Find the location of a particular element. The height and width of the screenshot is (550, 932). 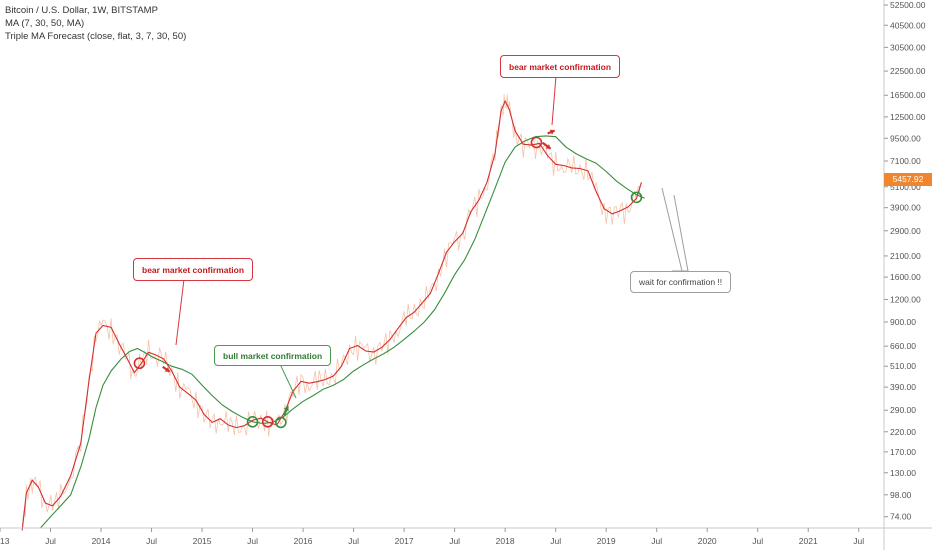

last-price-tag: 5457.92 is located at coordinates (908, 179).